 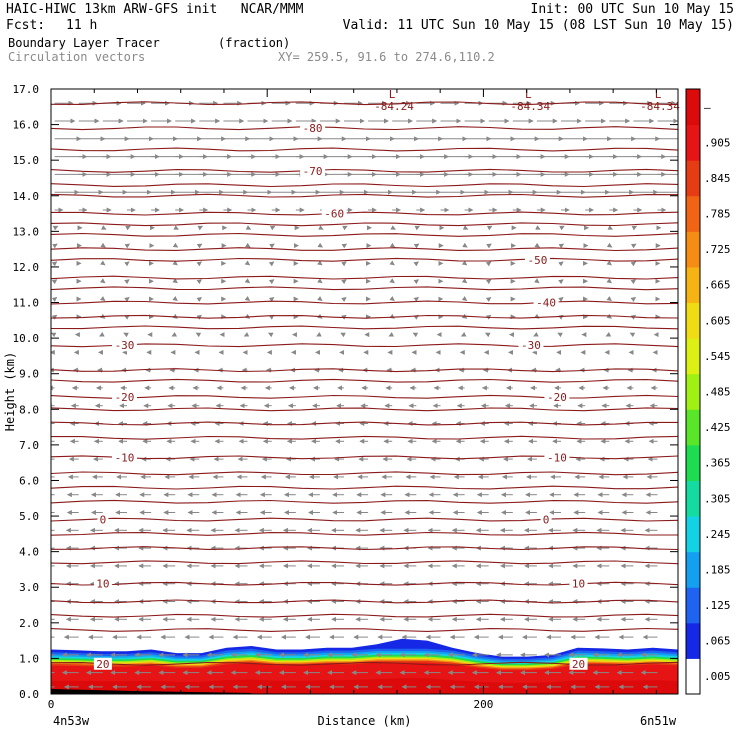 What do you see at coordinates (717, 569) in the screenshot?
I see `colorbar-label: .185` at bounding box center [717, 569].